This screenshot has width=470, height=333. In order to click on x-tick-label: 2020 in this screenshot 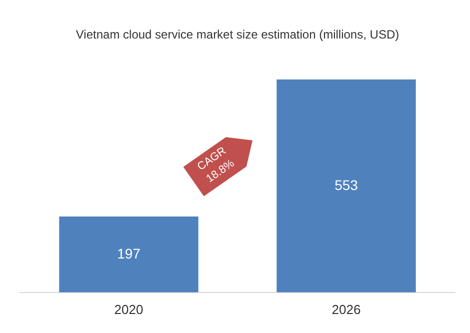, I will do `click(129, 309)`.